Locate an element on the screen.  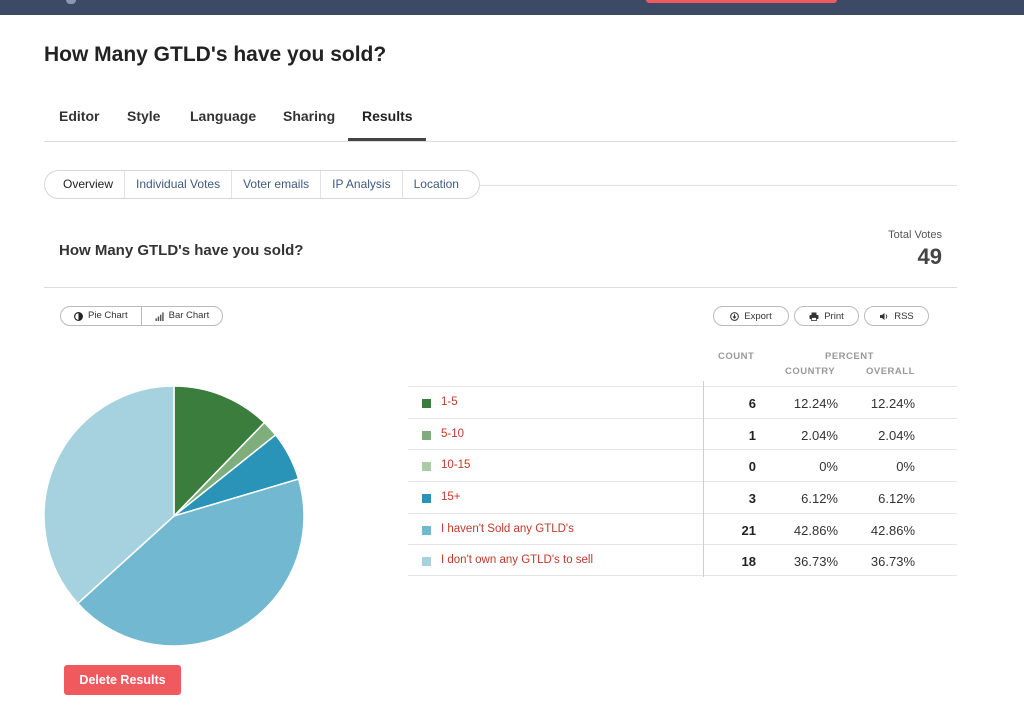
country-percent: 12.24% is located at coordinates (815, 403).